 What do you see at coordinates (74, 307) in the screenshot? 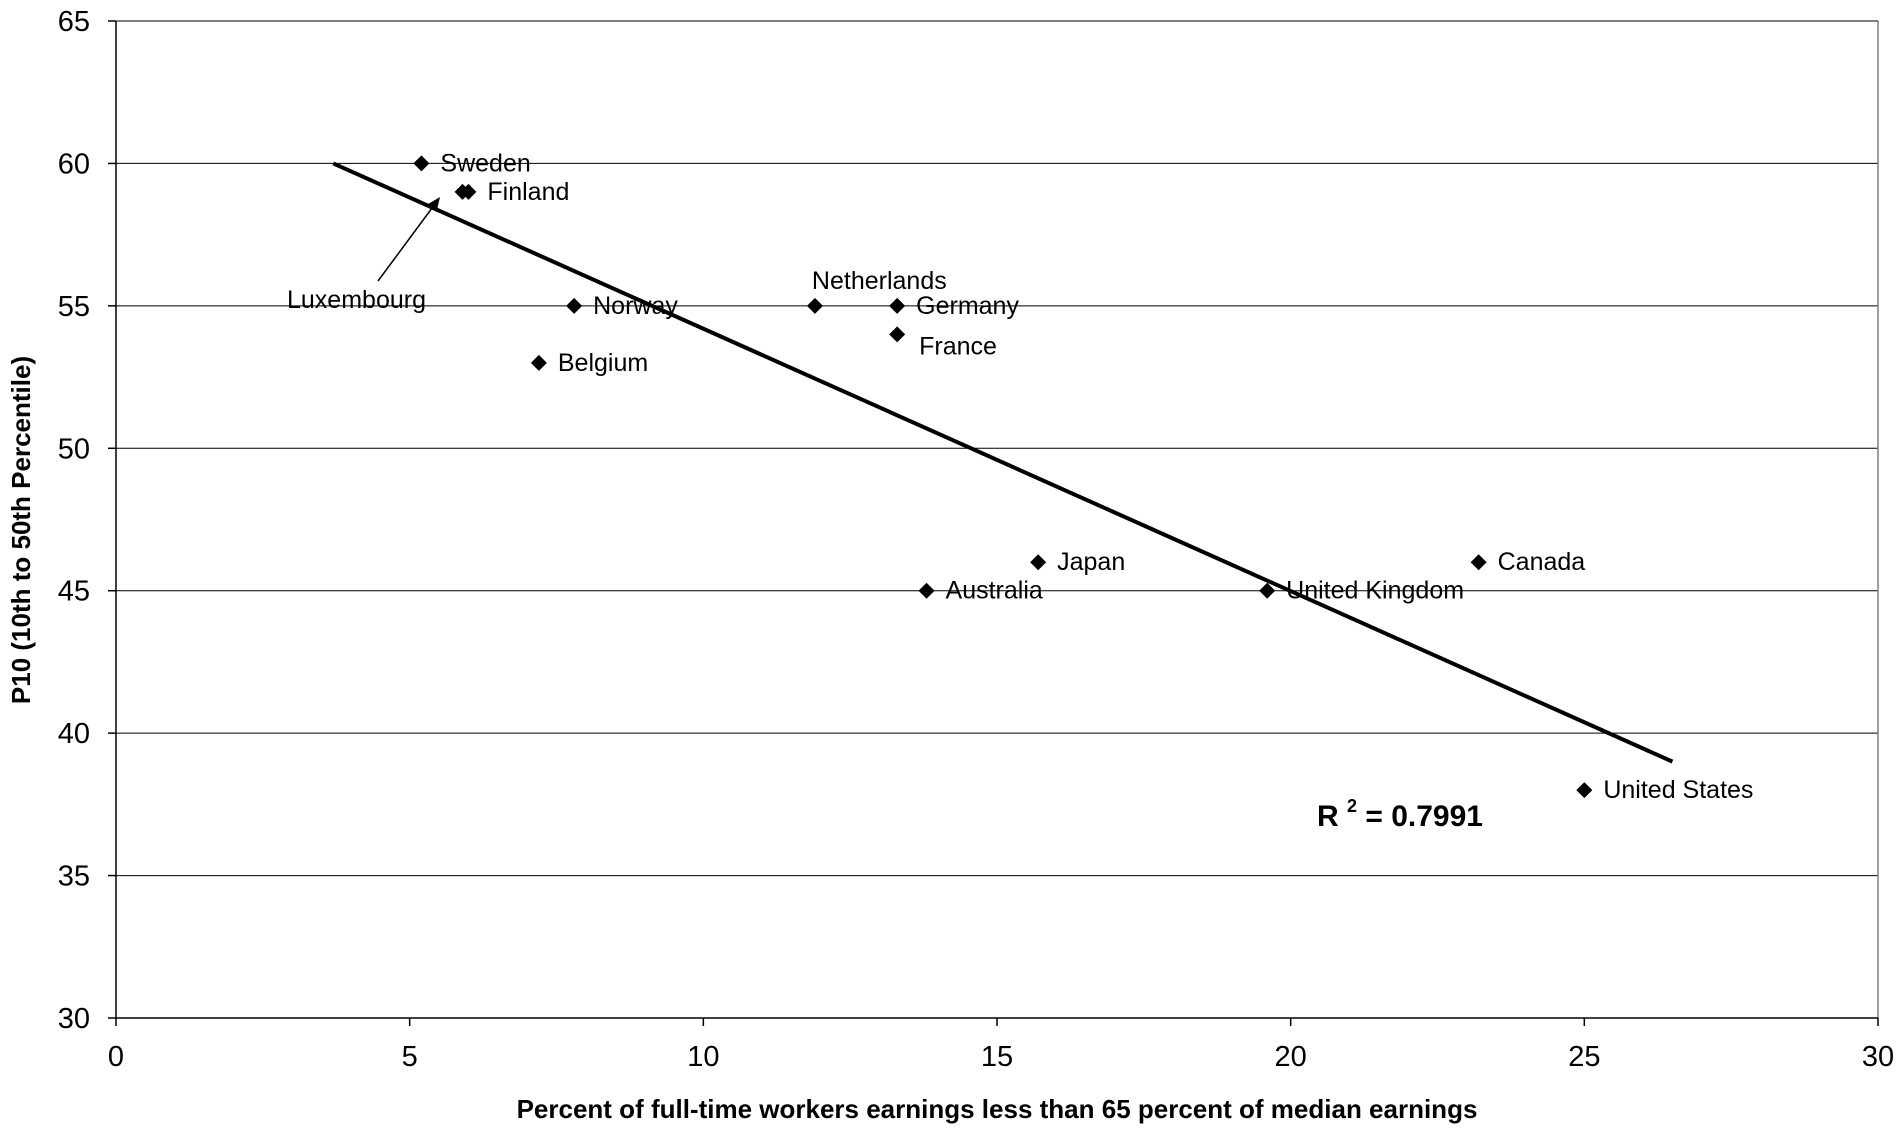
I see `y-tick-label: 55` at bounding box center [74, 307].